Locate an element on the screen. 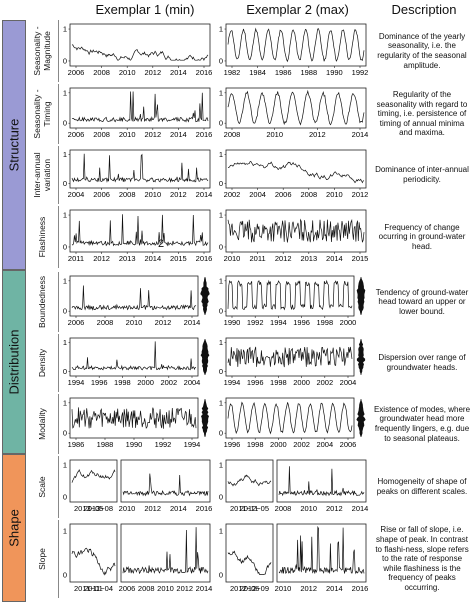  group-label: Distribution is located at coordinates (14, 362).